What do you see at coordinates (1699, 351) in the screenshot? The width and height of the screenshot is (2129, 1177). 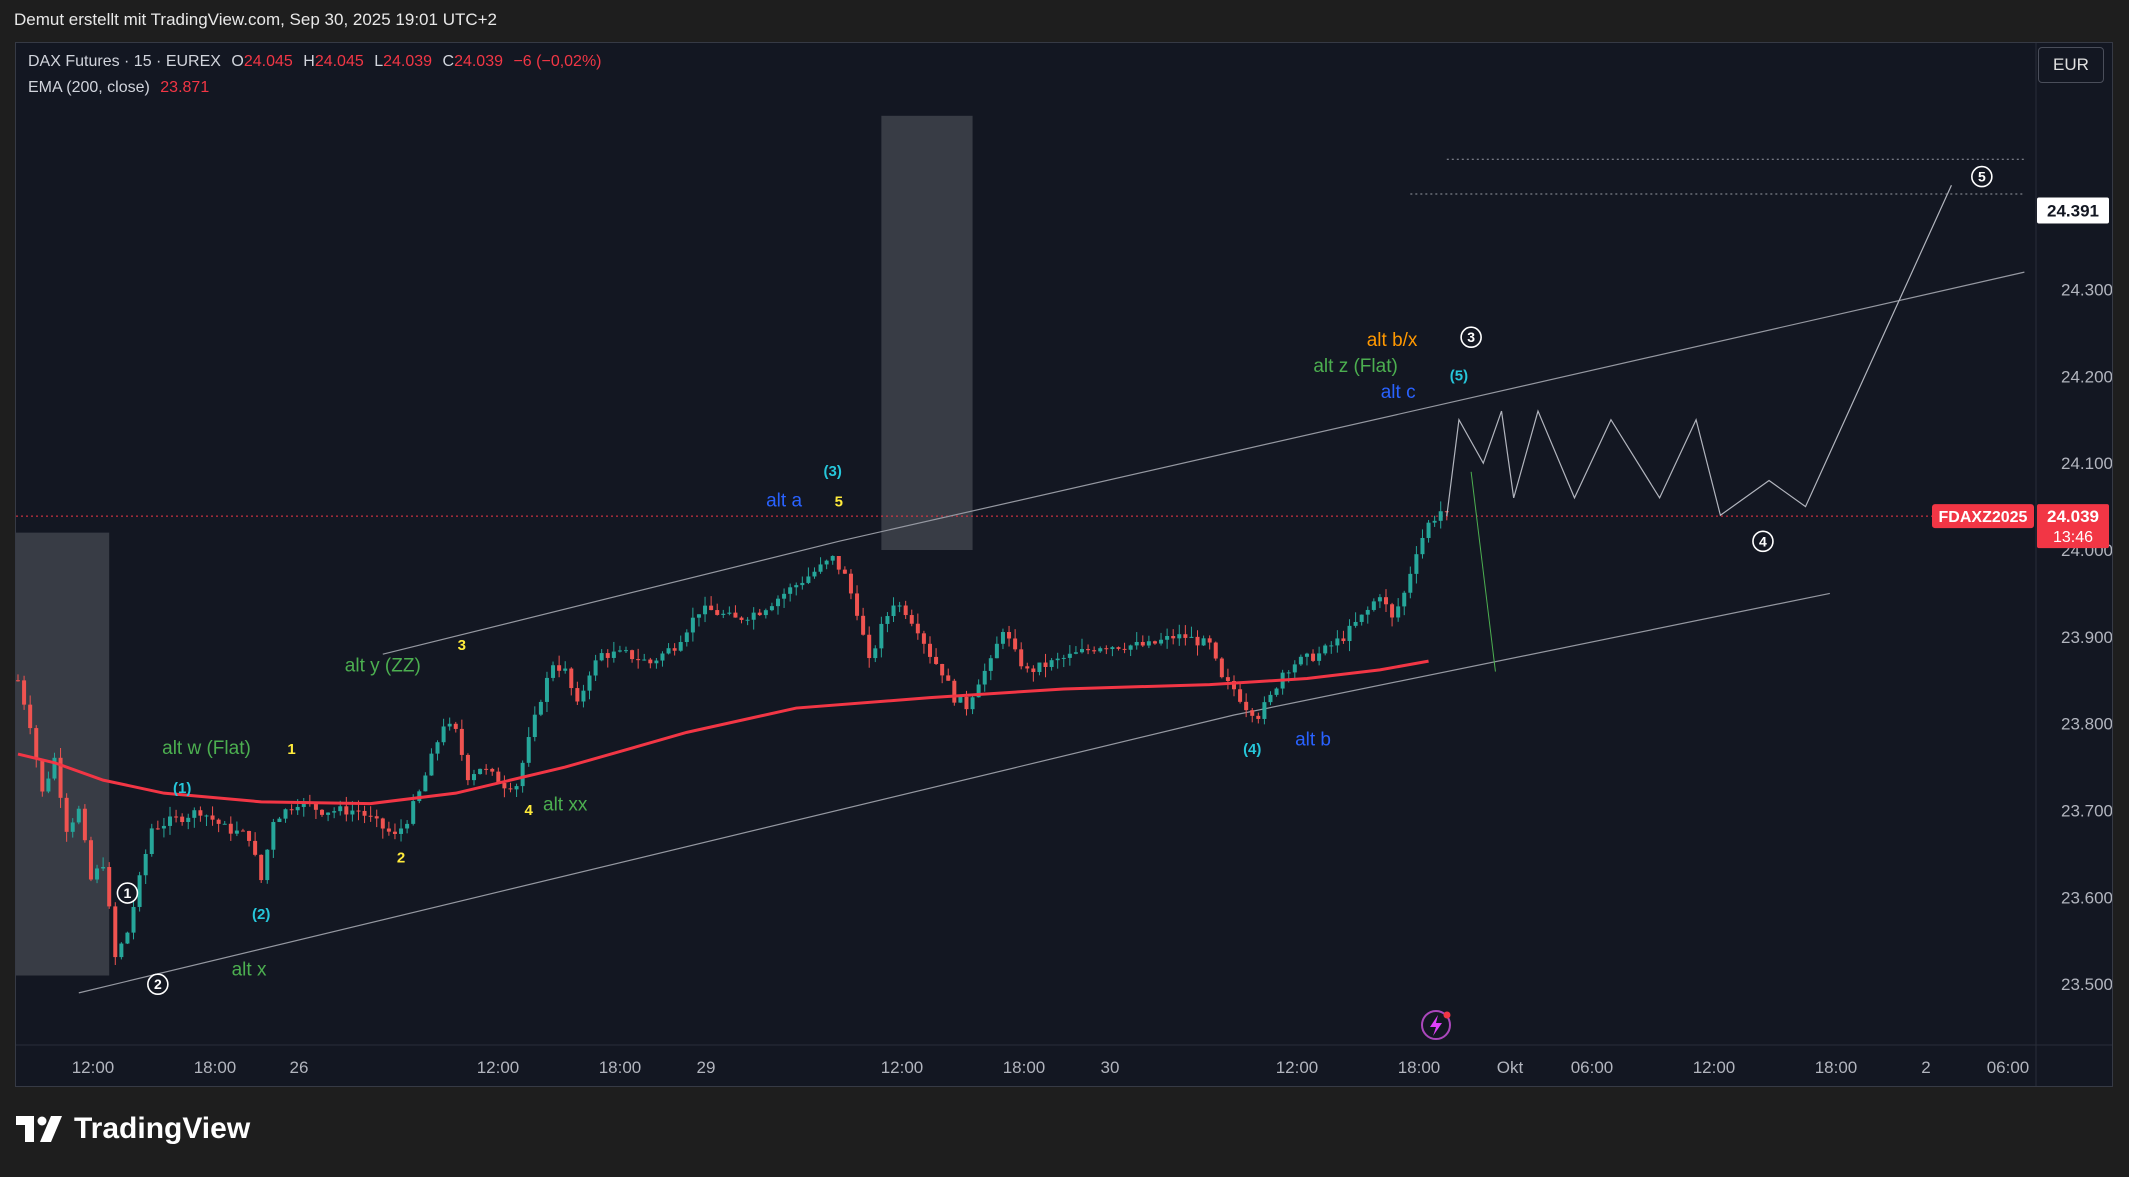 I see `elliott-wave-projection` at bounding box center [1699, 351].